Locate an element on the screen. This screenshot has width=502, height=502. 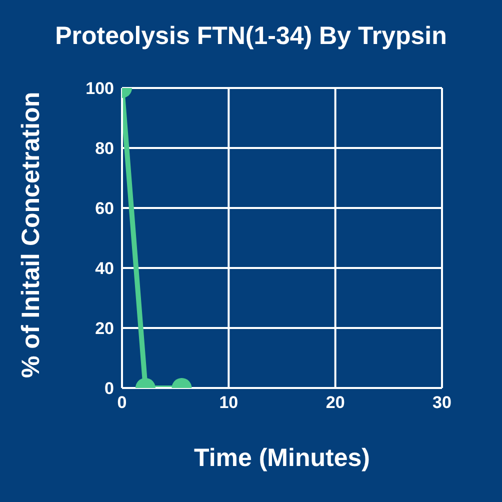
y-tick-label: 40 is located at coordinates (104, 268).